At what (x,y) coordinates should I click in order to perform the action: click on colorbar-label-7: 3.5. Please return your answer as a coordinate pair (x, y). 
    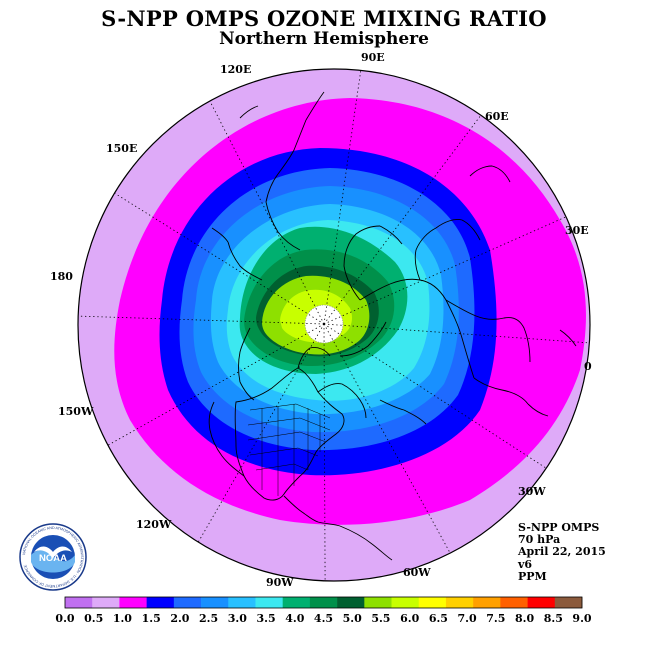
    Looking at the image, I should click on (266, 618).